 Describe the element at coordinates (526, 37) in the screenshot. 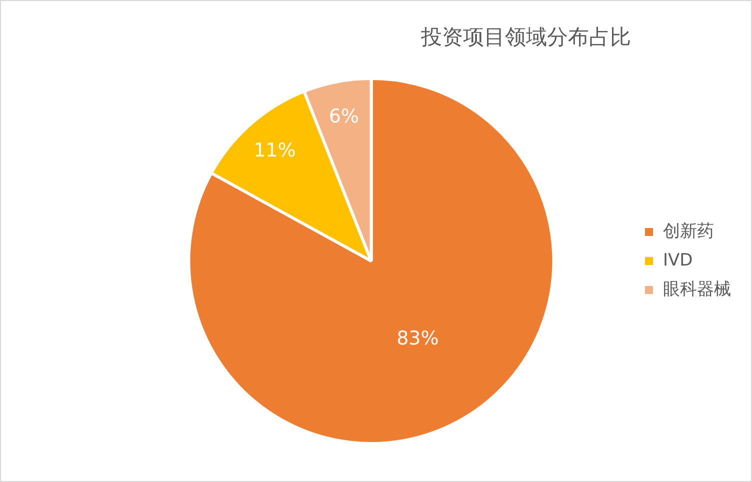

I see `chart-title: 投资项目领域分布占比` at that location.